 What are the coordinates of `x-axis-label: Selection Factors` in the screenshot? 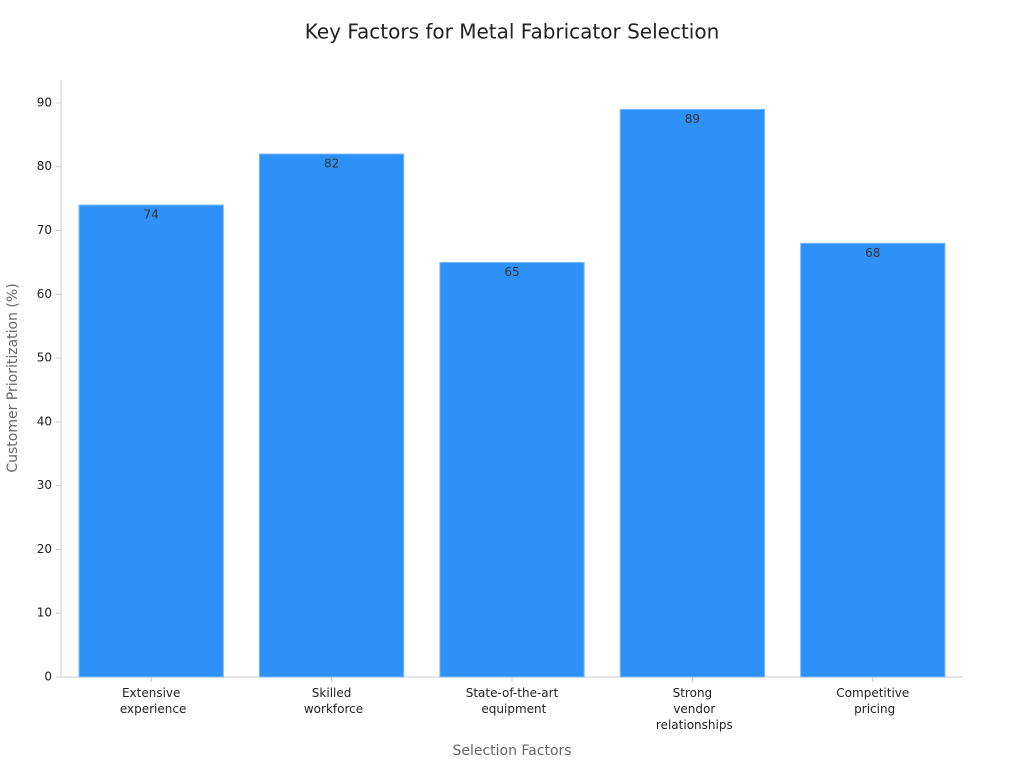 It's located at (511, 751).